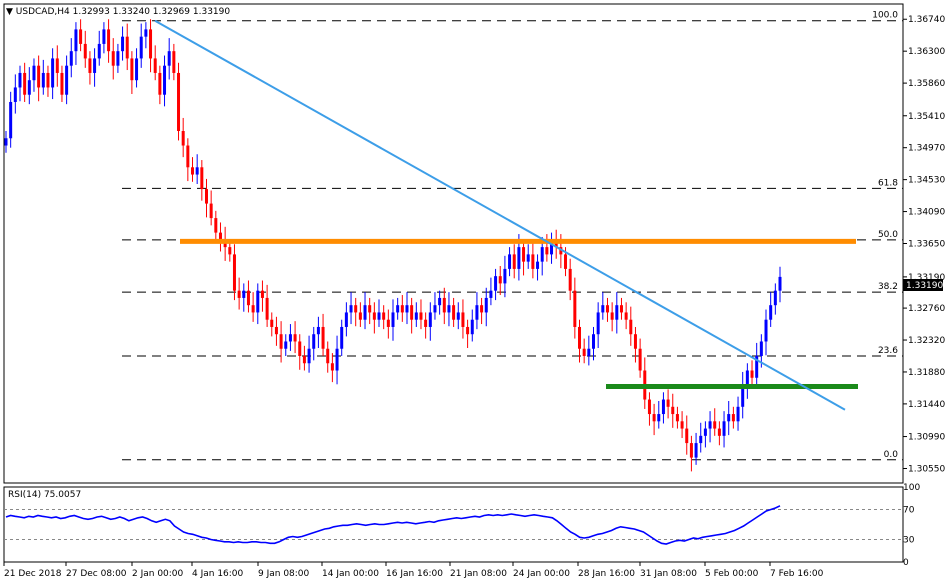 The width and height of the screenshot is (945, 584). I want to click on current-price-text: 1.33190, so click(924, 286).